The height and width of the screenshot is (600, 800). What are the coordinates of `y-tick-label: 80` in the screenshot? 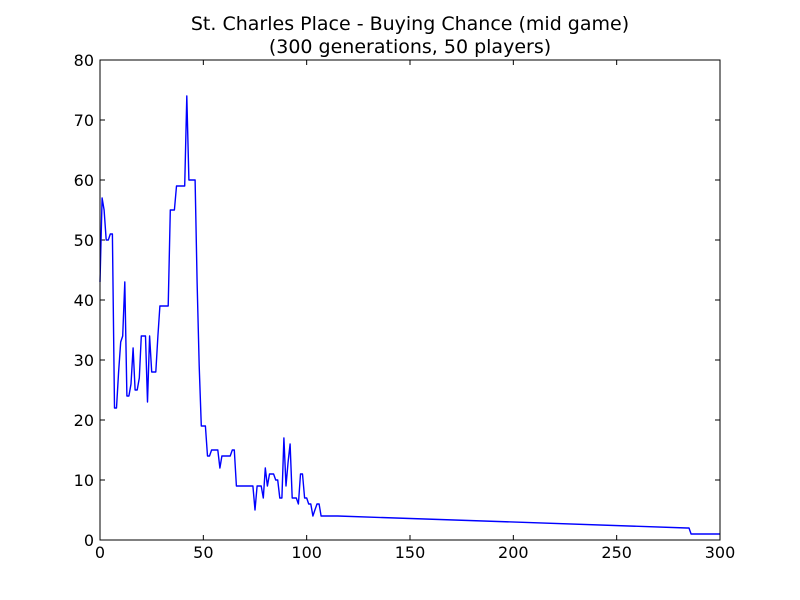 It's located at (84, 60).